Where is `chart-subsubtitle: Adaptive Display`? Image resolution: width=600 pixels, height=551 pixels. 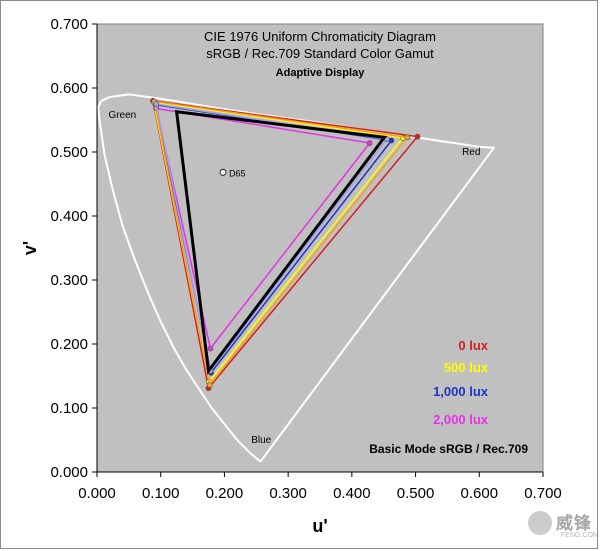
chart-subsubtitle: Adaptive Display is located at coordinates (321, 73).